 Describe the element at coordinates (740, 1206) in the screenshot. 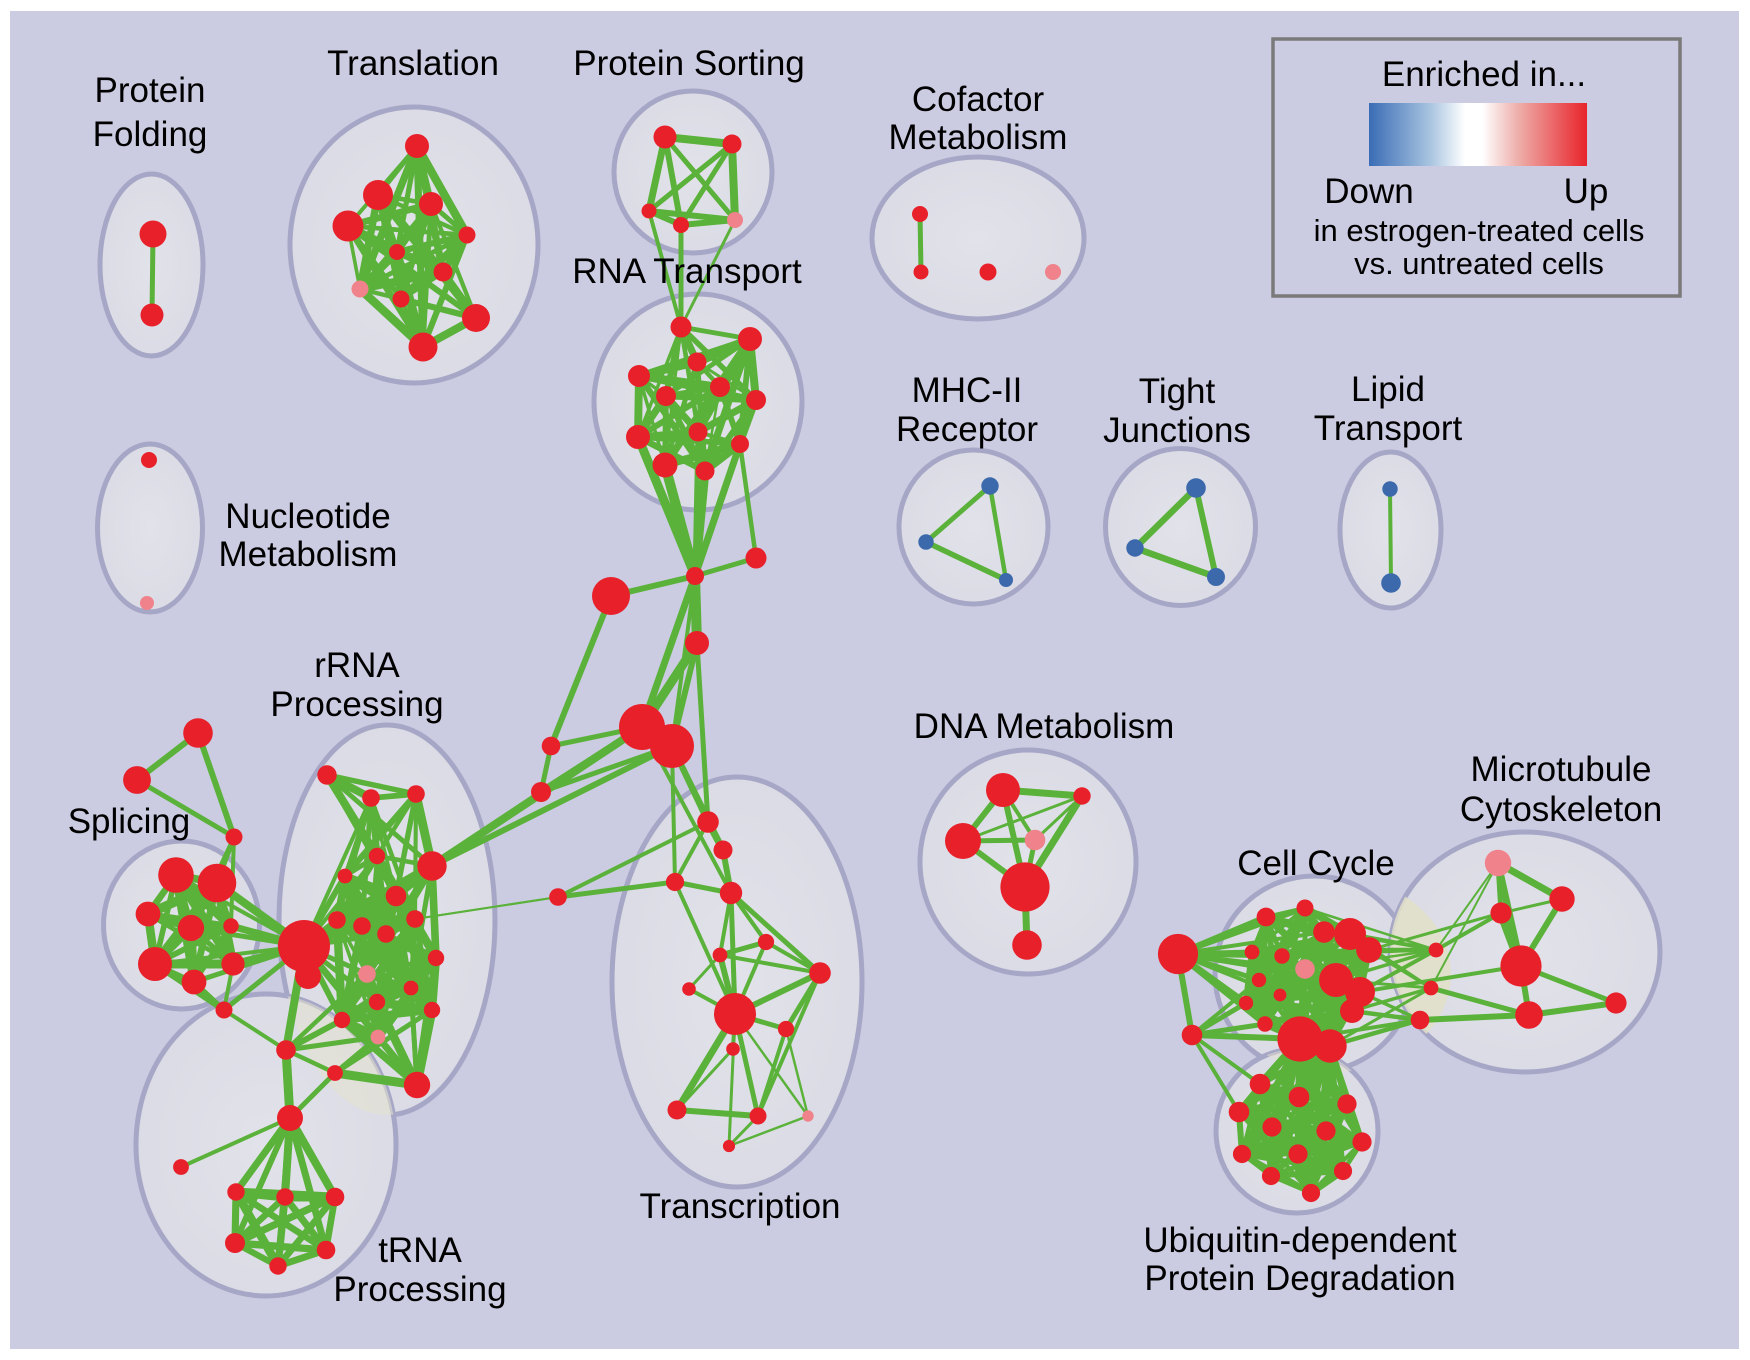

I see `svg-text: Transcription` at that location.